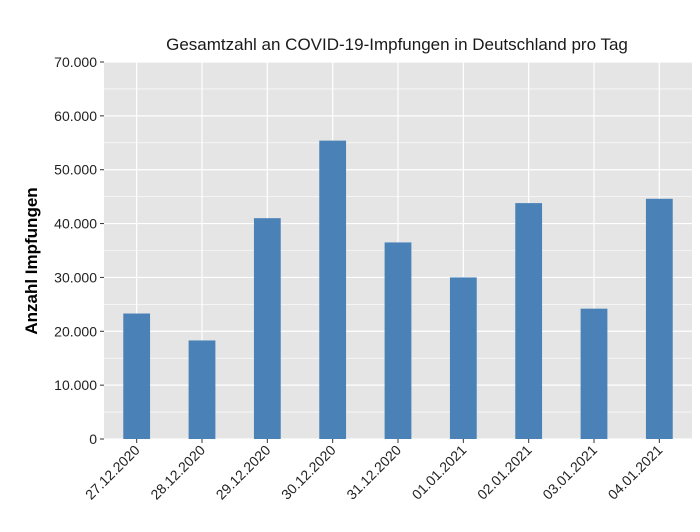  What do you see at coordinates (93, 439) in the screenshot?
I see `y-tick-label: 0` at bounding box center [93, 439].